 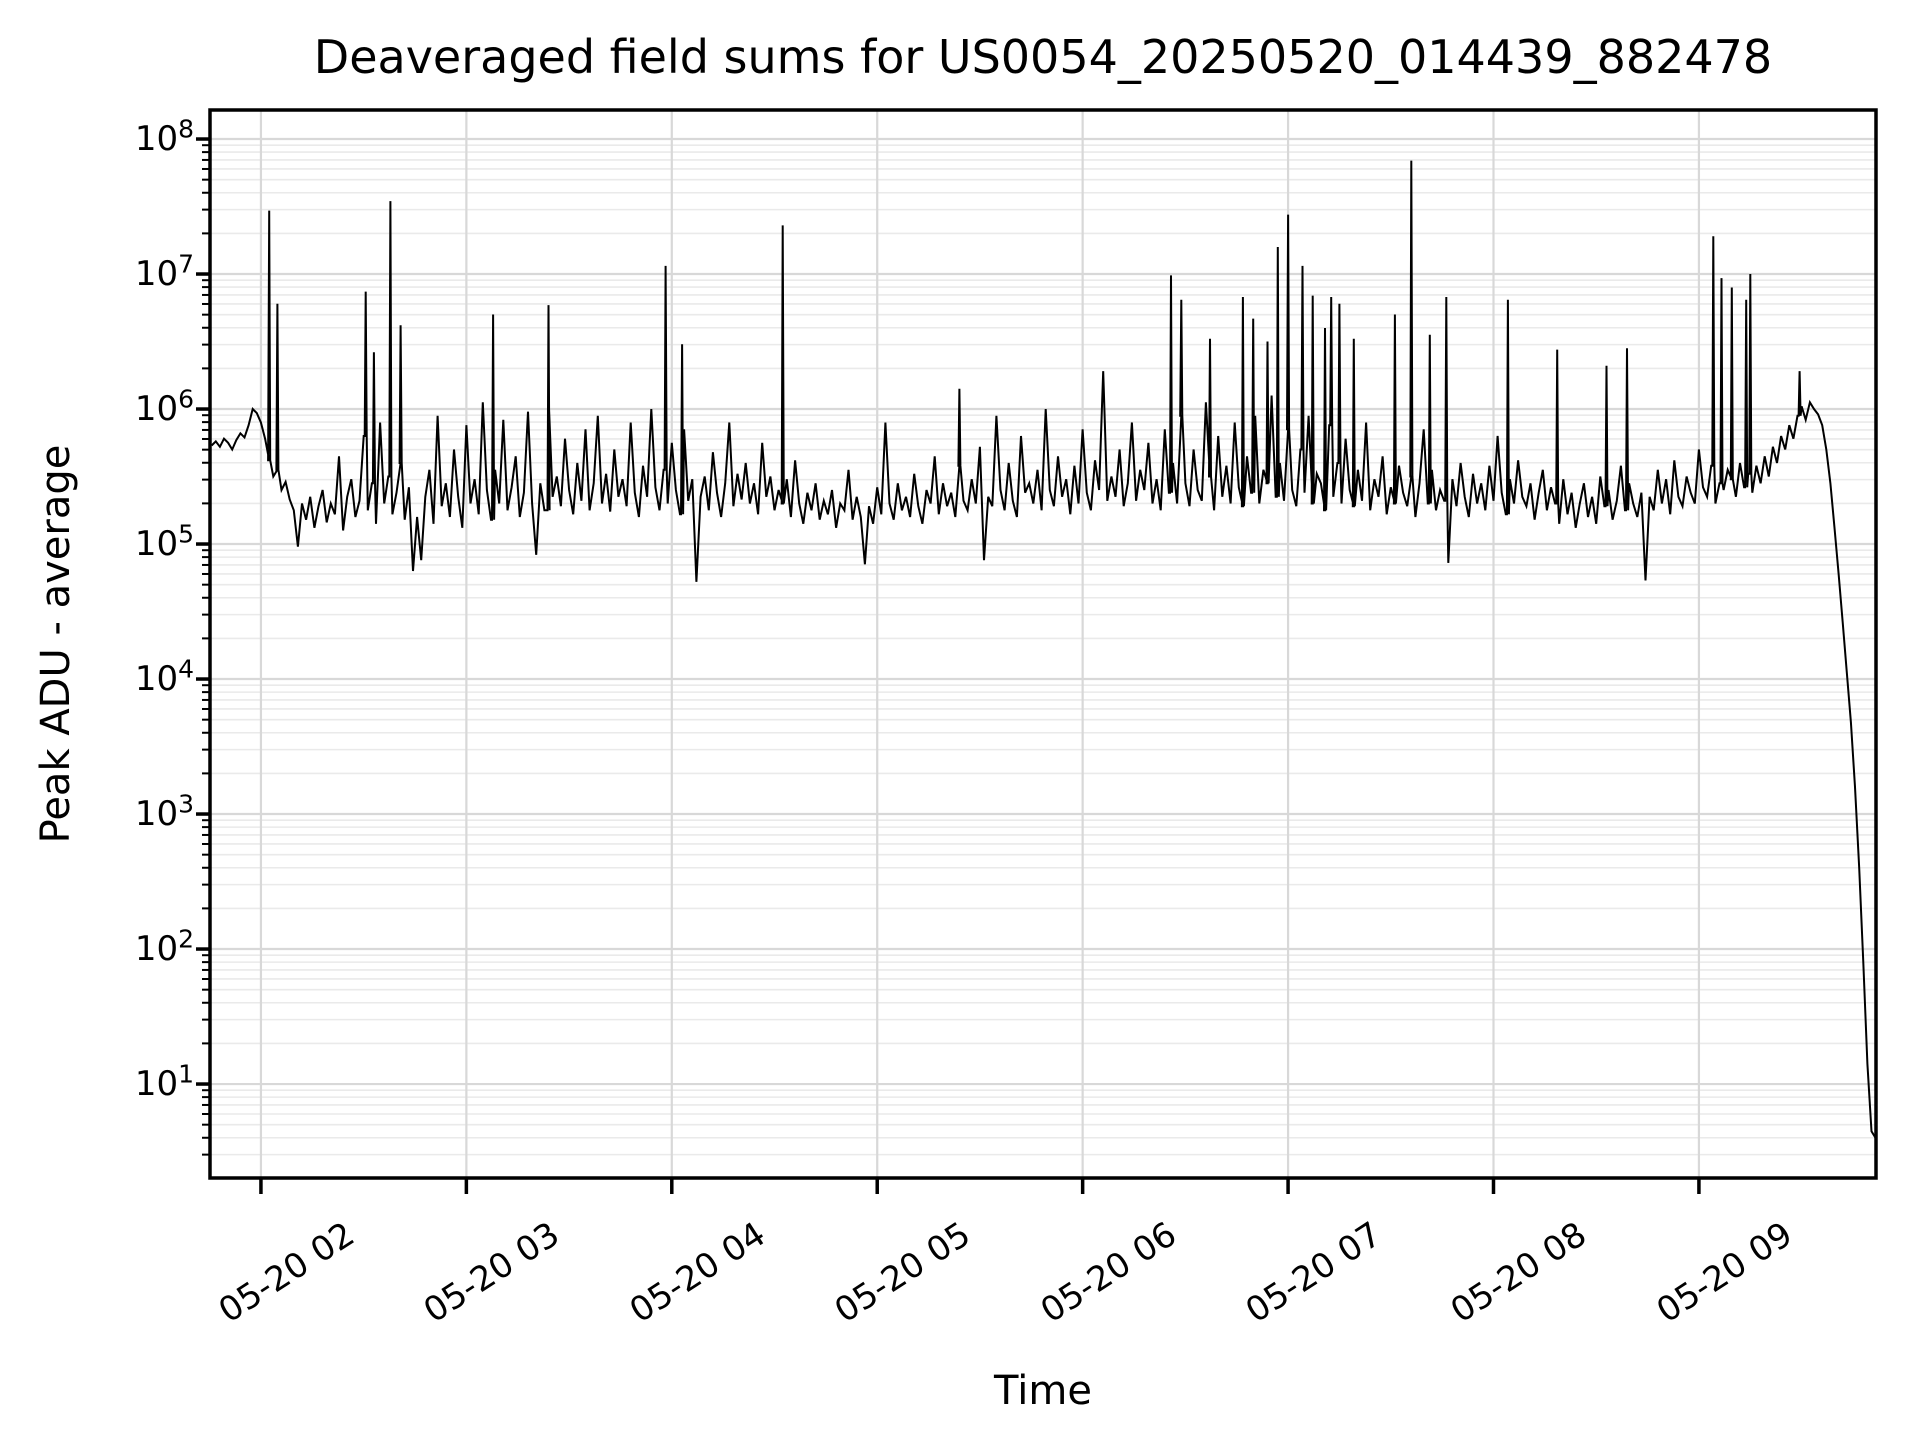 What do you see at coordinates (164, 677) in the screenshot?
I see `y-tick-label: 10⁴` at bounding box center [164, 677].